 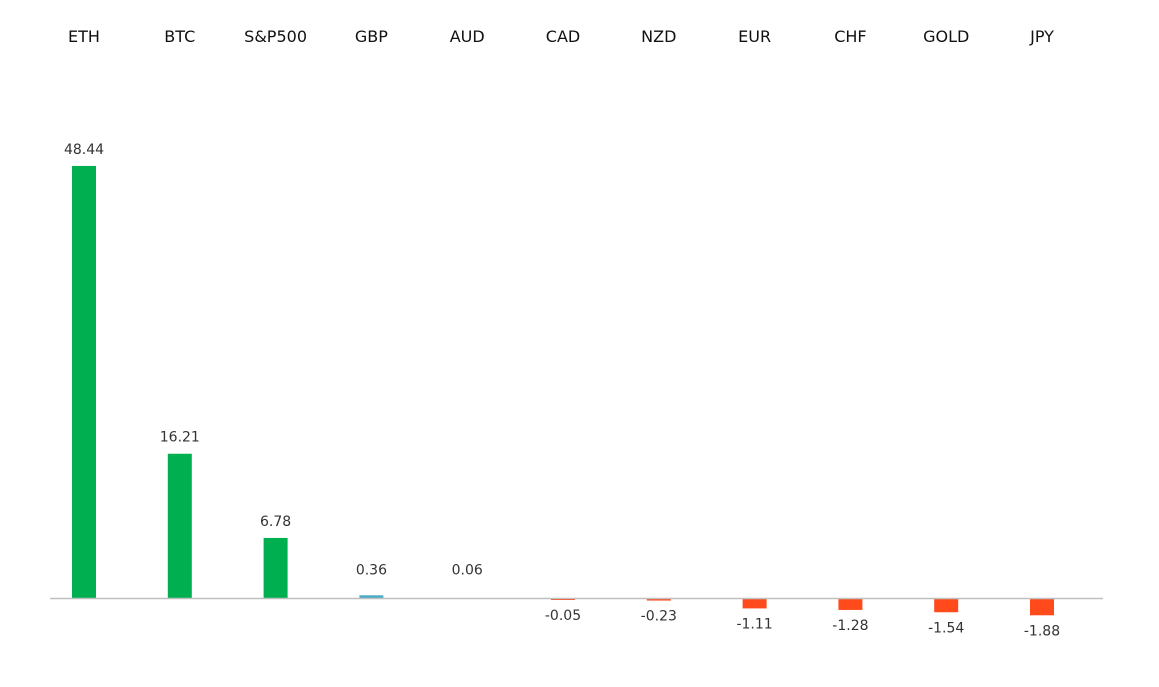 I want to click on category-label-sandp500: S&P500, so click(x=275, y=36).